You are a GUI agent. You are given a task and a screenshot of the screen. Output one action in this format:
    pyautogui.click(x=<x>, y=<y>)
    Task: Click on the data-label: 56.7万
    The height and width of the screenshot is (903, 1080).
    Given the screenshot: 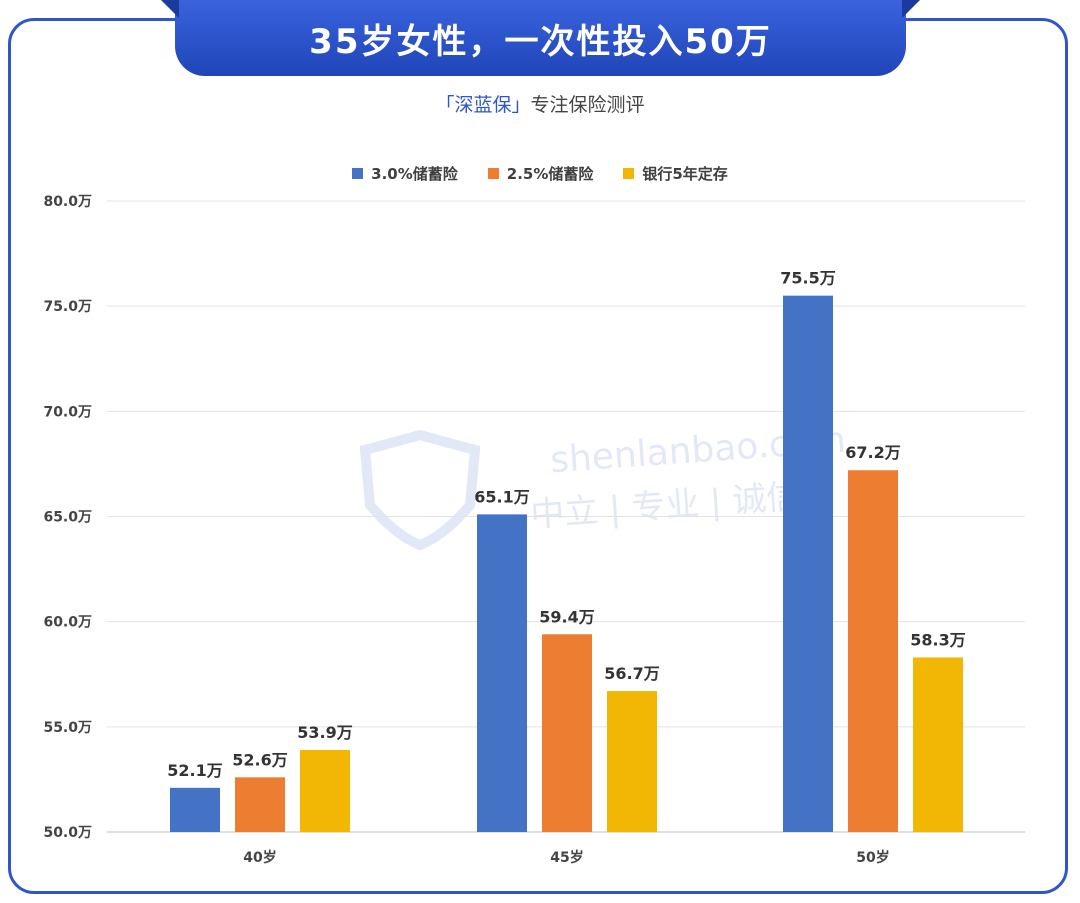 What is the action you would take?
    pyautogui.click(x=631, y=673)
    